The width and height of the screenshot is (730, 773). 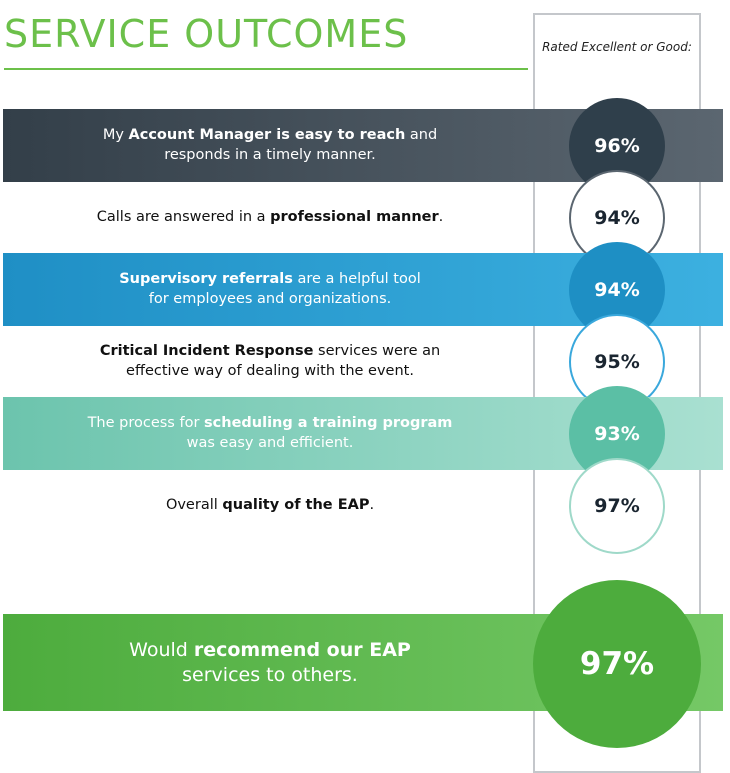 What do you see at coordinates (617, 434) in the screenshot?
I see `rating-value: 93%` at bounding box center [617, 434].